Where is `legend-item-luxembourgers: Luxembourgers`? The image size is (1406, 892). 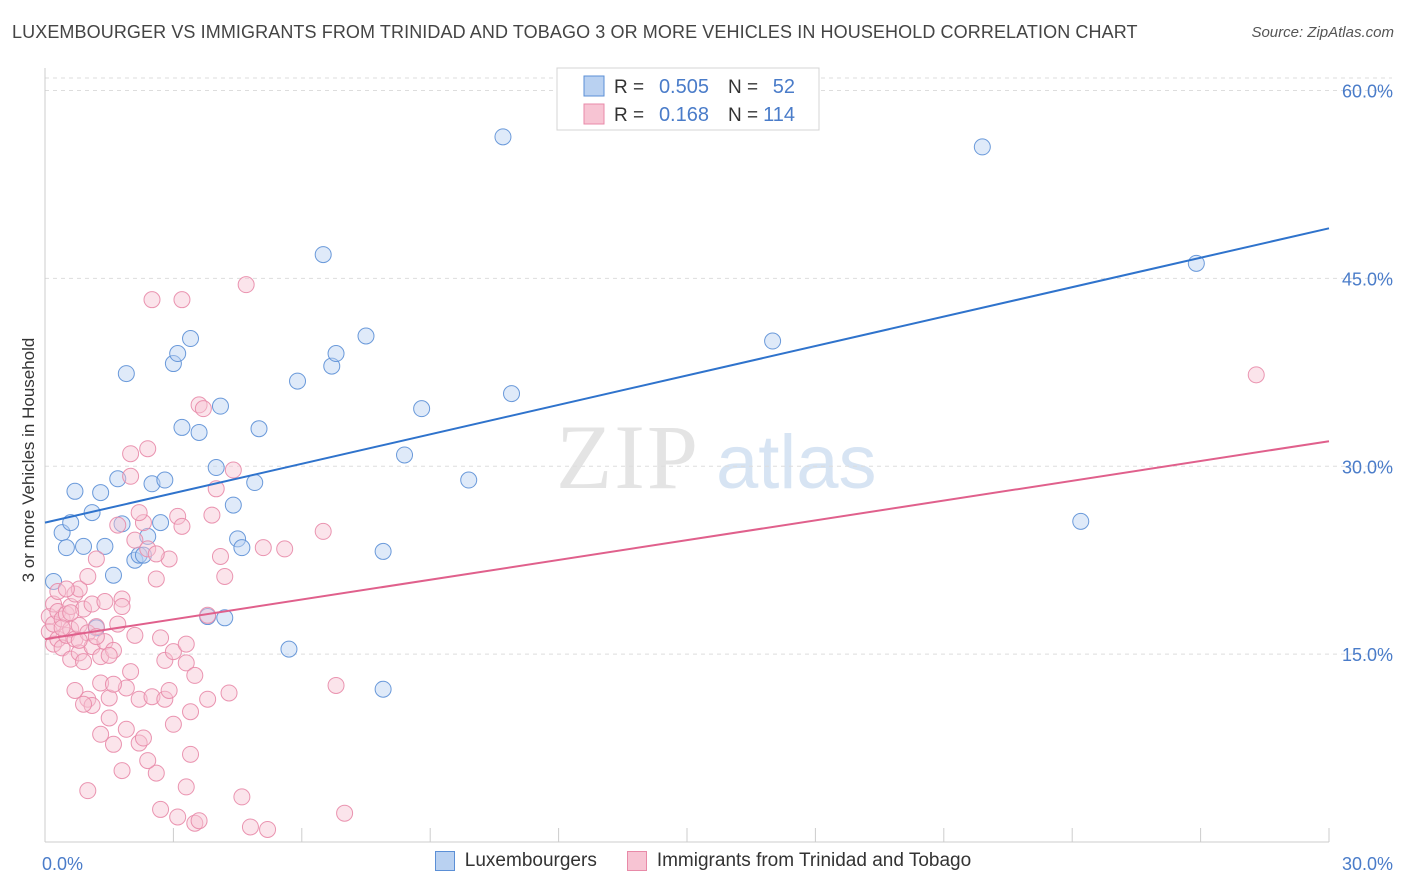 legend-item-luxembourgers: Luxembourgers is located at coordinates (515, 861).